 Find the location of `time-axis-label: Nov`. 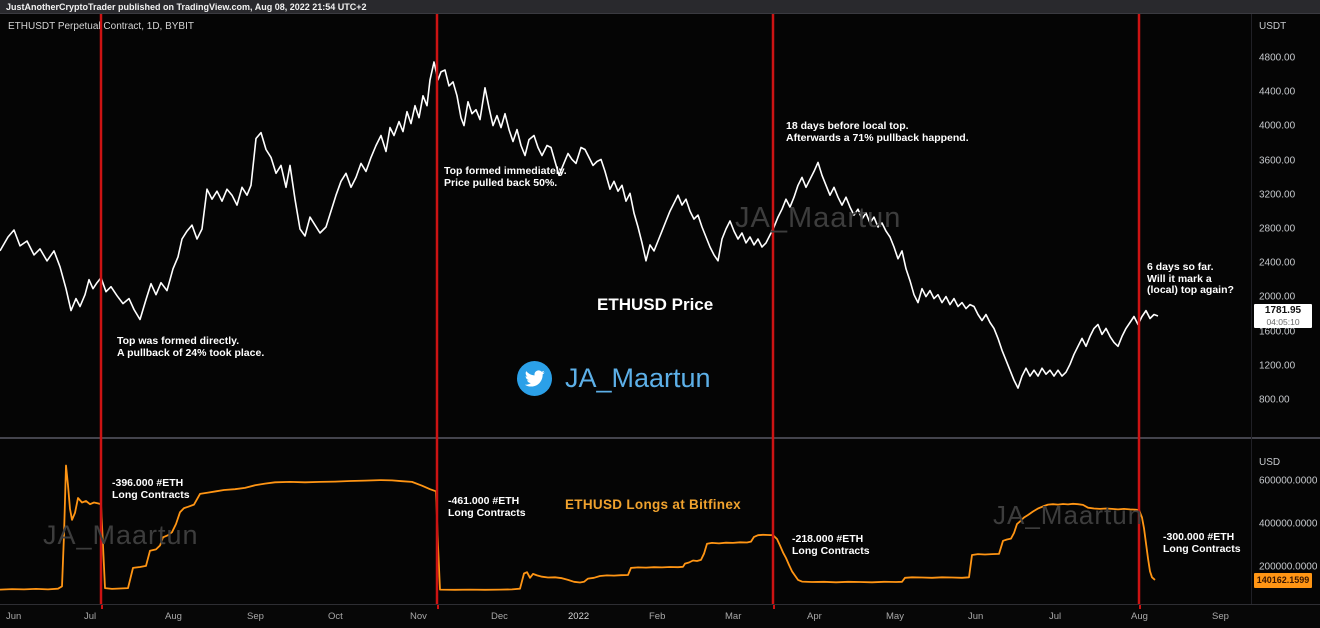

time-axis-label: Nov is located at coordinates (418, 616).